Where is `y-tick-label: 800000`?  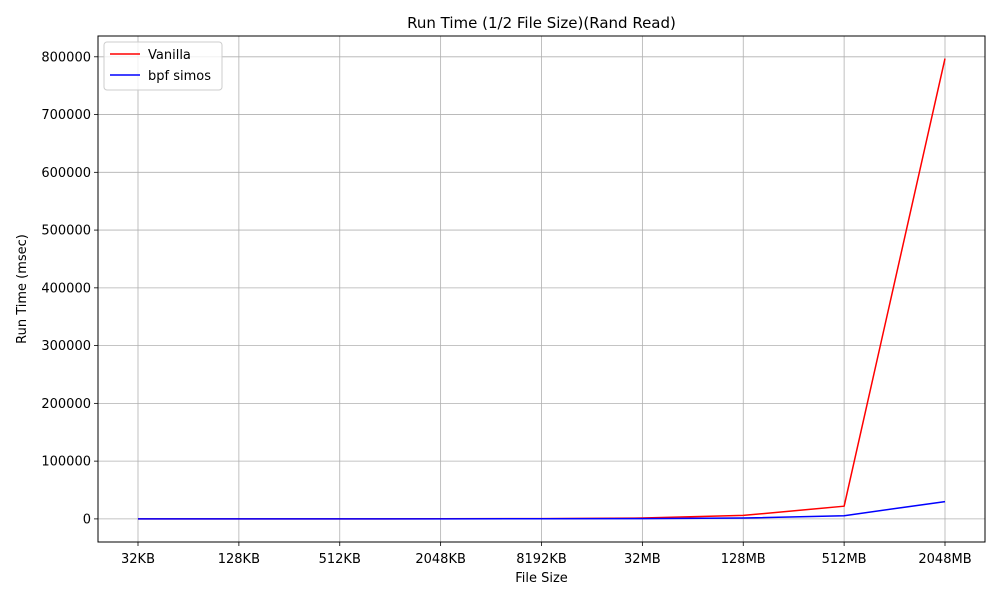
y-tick-label: 800000 is located at coordinates (66, 57).